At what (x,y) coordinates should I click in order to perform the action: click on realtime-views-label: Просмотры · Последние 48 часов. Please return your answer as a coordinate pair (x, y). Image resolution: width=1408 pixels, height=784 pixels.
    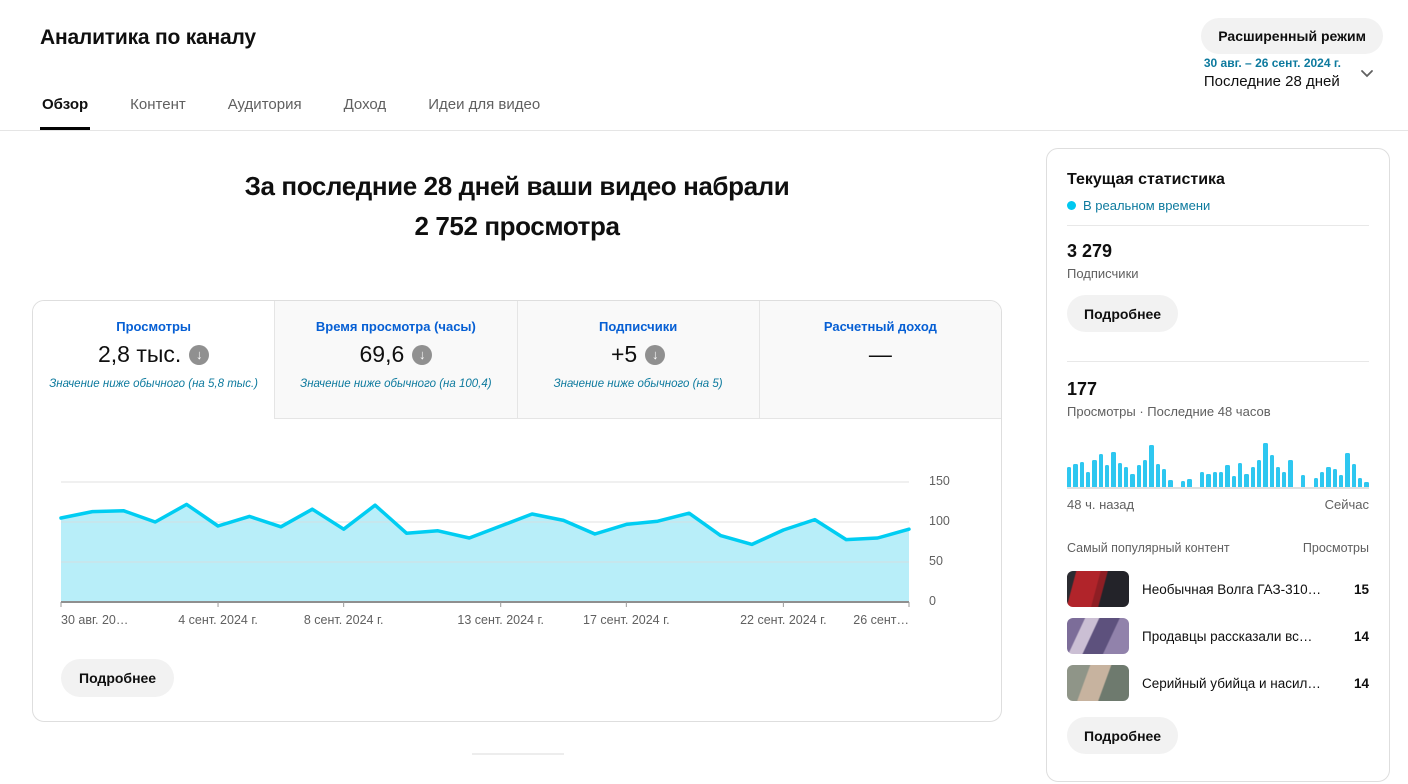
    Looking at the image, I should click on (1169, 411).